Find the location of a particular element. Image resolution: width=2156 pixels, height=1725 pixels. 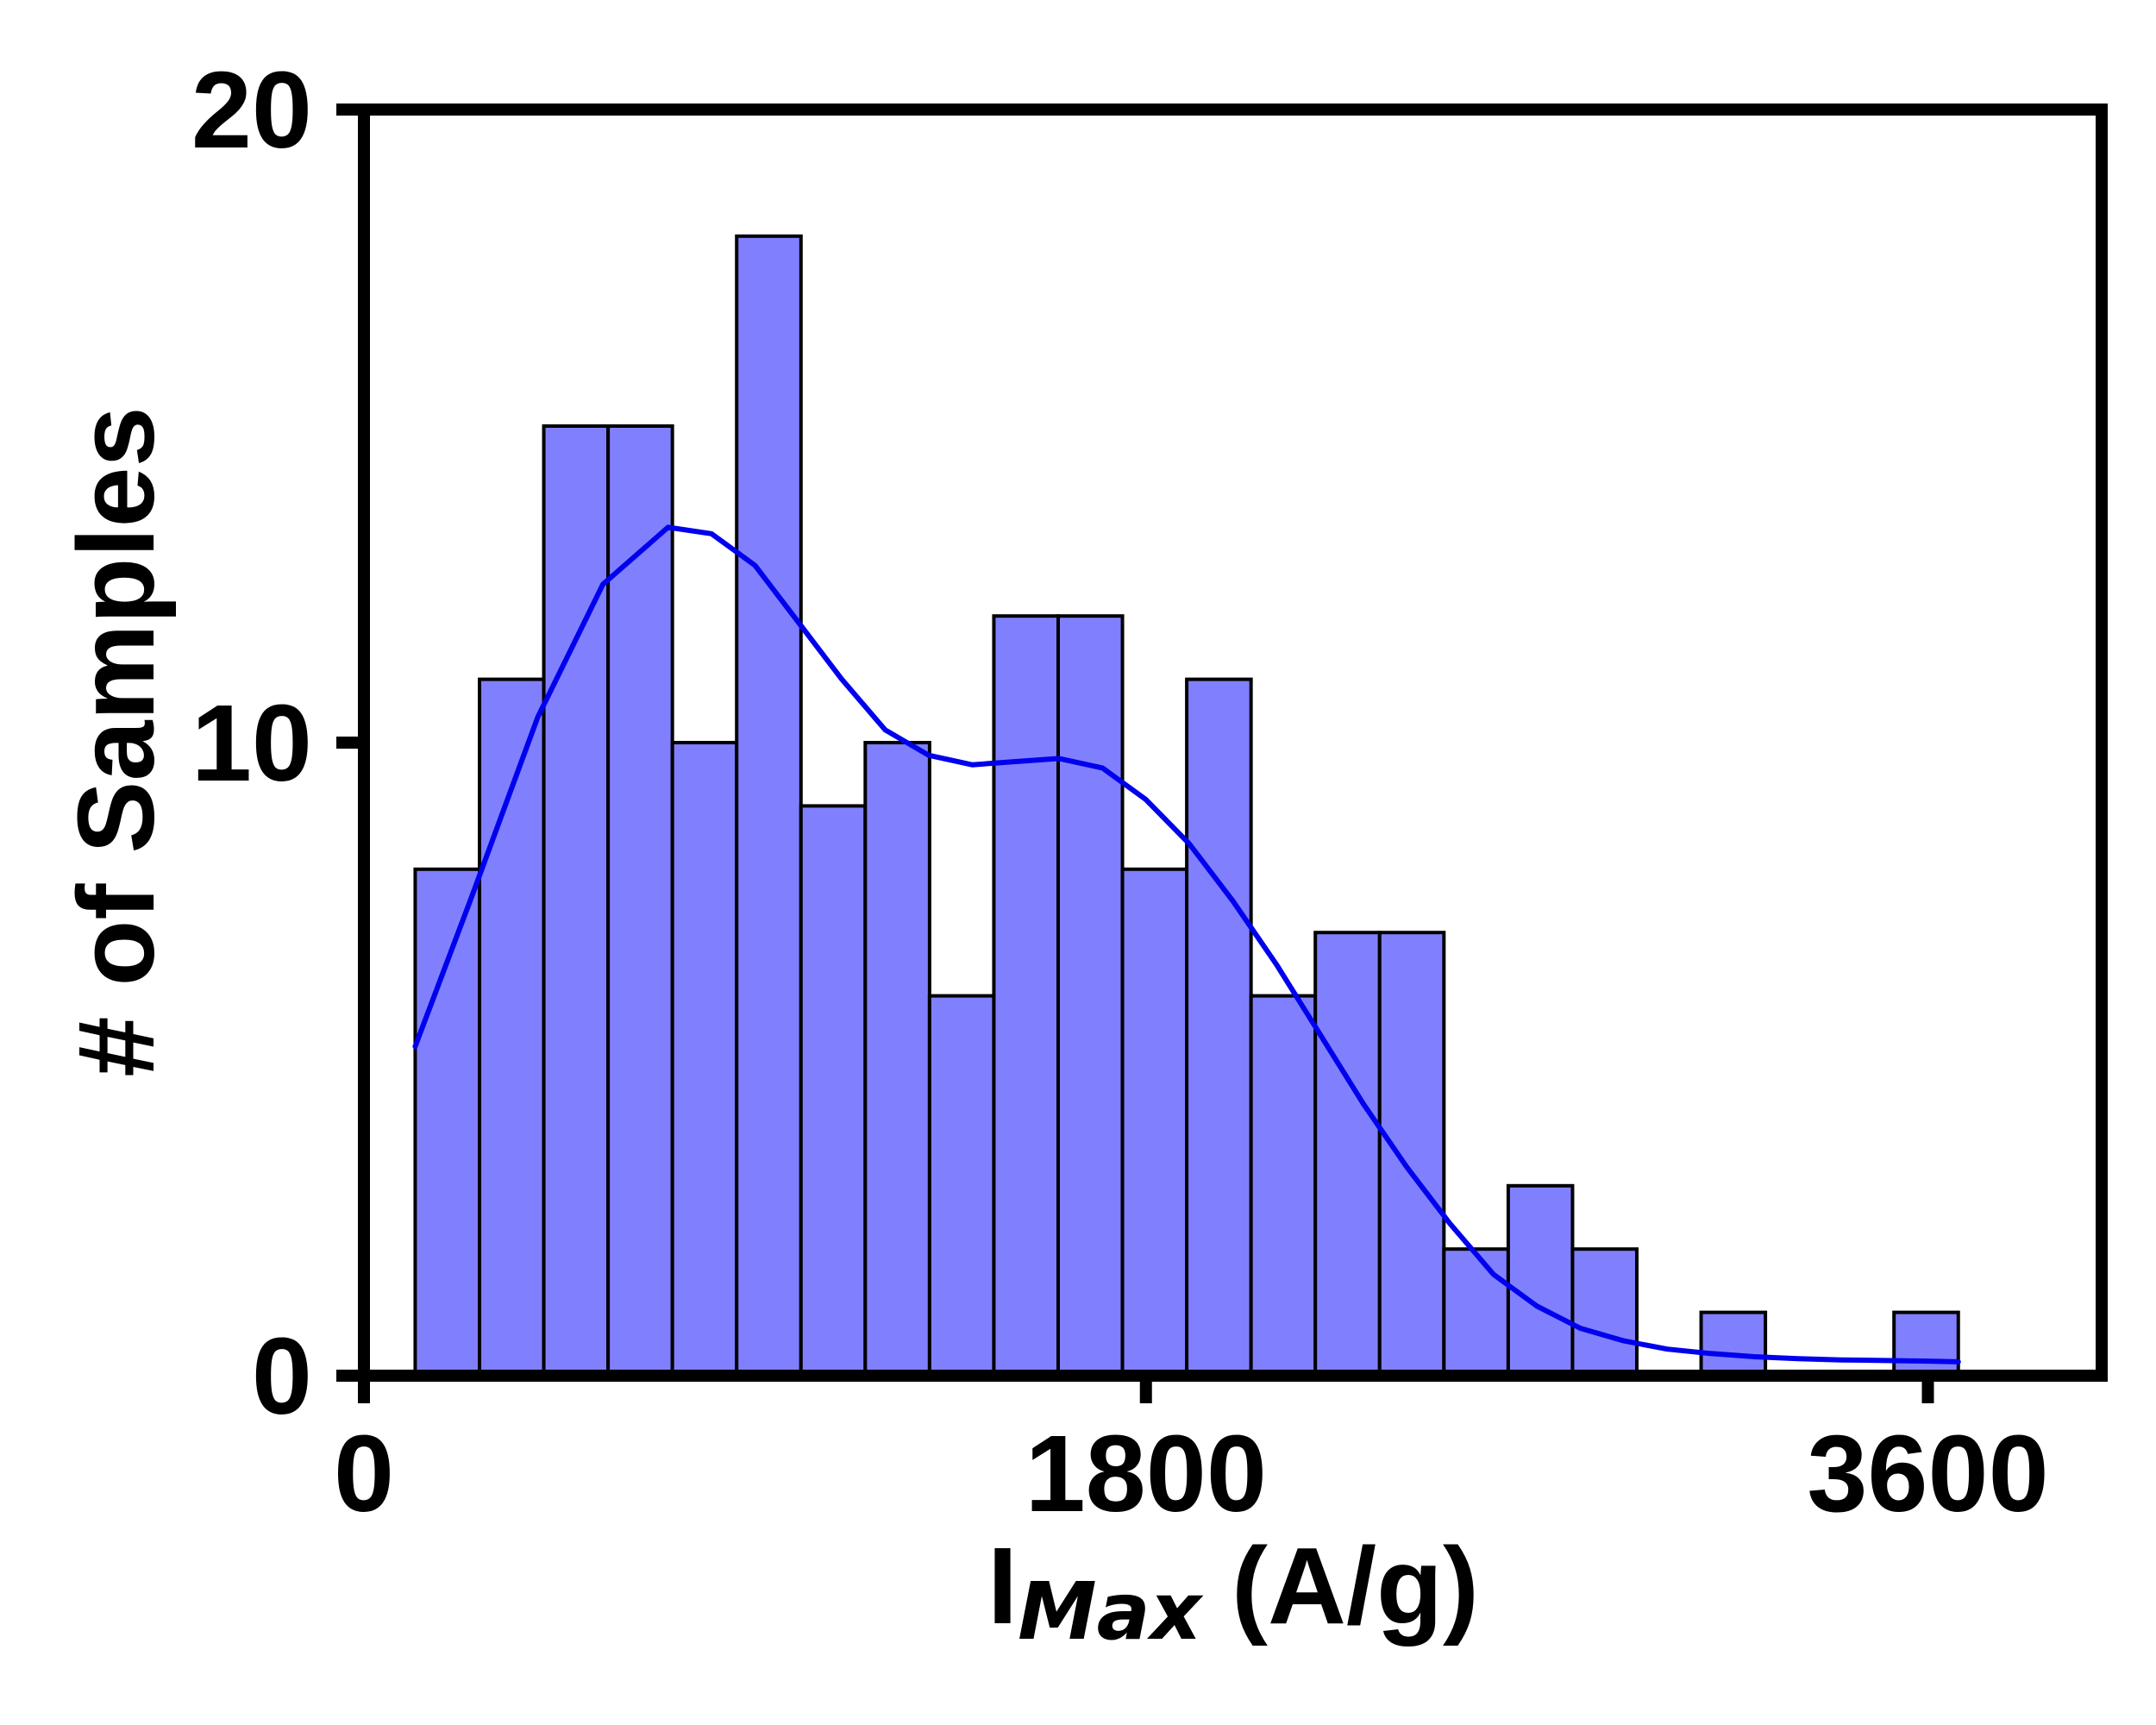

x-axis-title: IMax (A/g) is located at coordinates (1233, 1592).